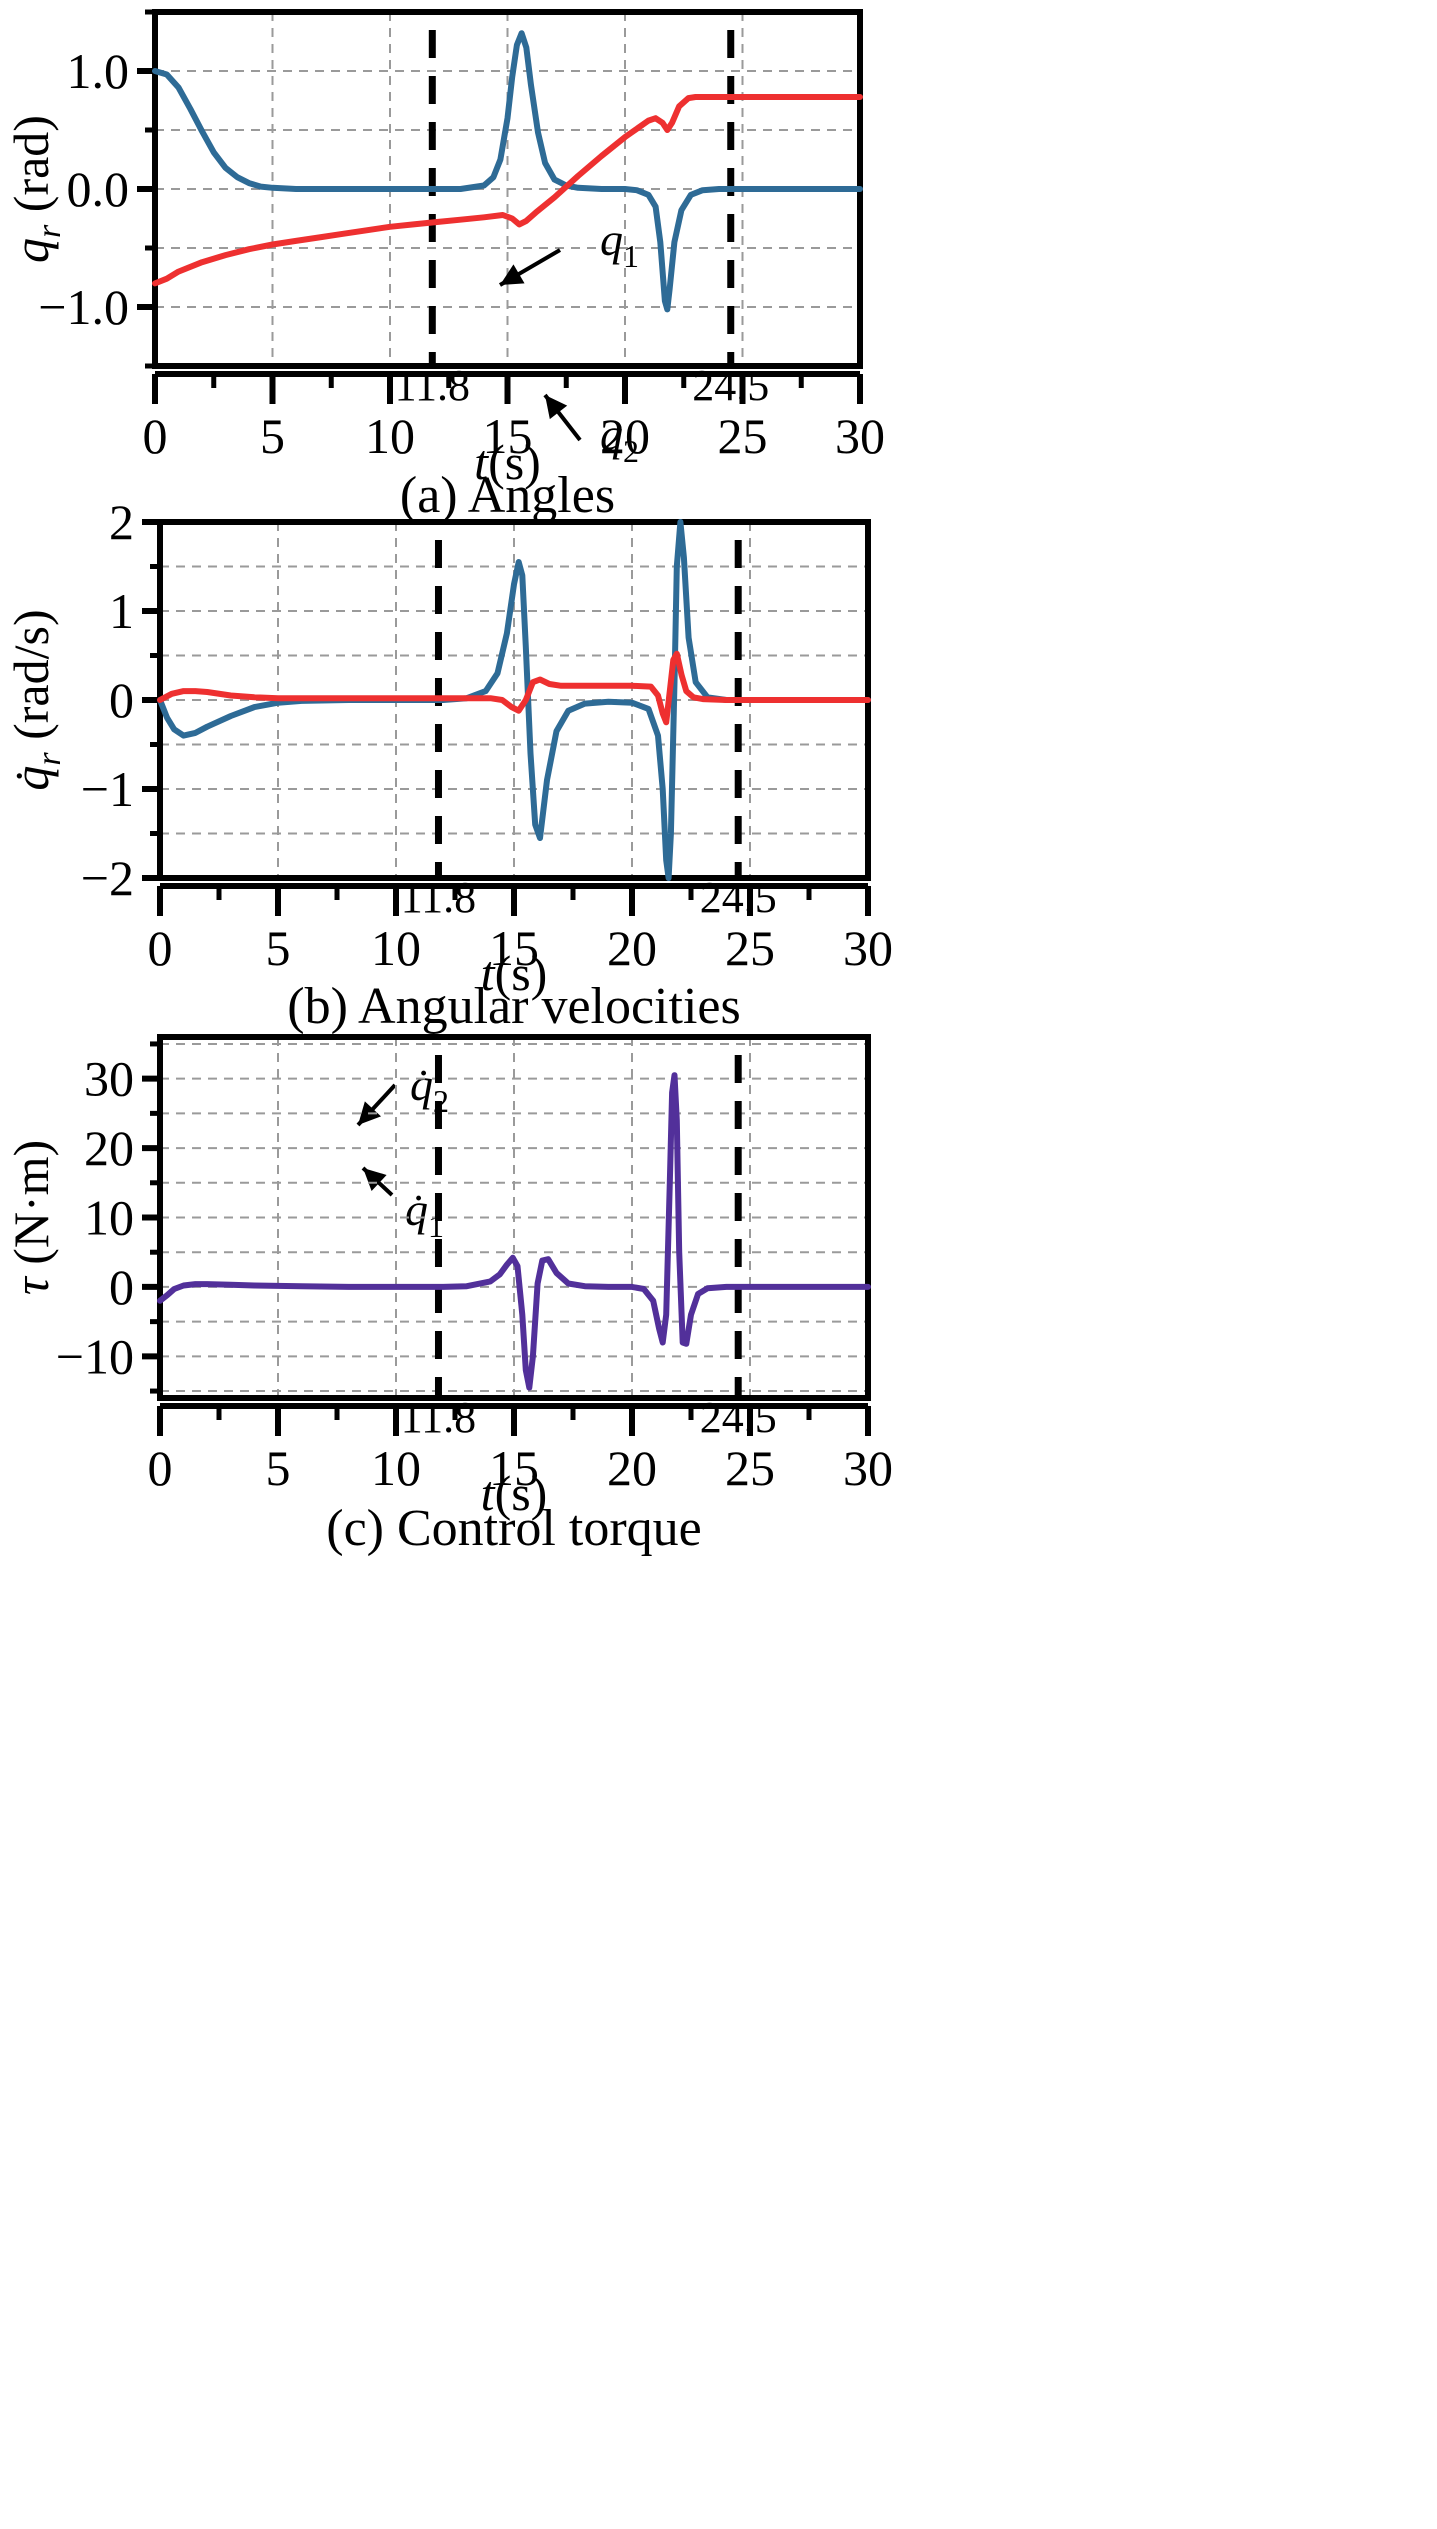 The width and height of the screenshot is (1437, 2529). Describe the element at coordinates (109, 1148) in the screenshot. I see `y-tick-label: 20` at that location.